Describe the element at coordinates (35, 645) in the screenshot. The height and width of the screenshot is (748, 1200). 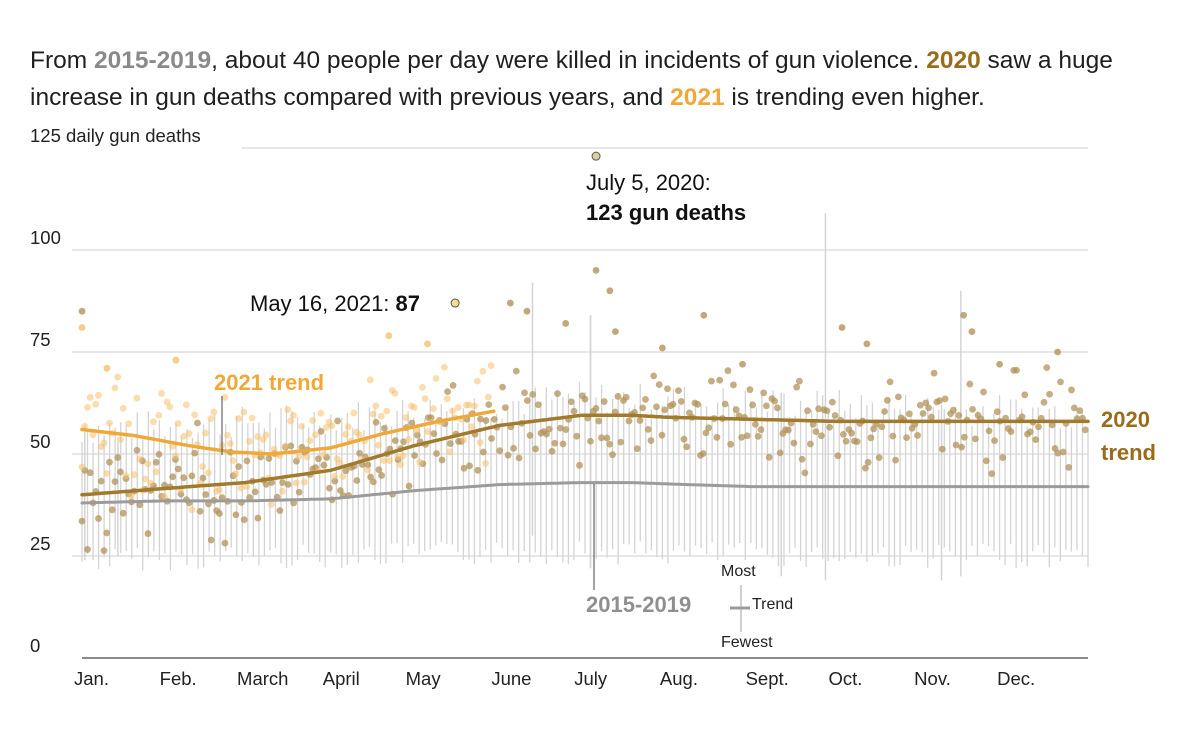
I see `y-tick-label: 0` at that location.